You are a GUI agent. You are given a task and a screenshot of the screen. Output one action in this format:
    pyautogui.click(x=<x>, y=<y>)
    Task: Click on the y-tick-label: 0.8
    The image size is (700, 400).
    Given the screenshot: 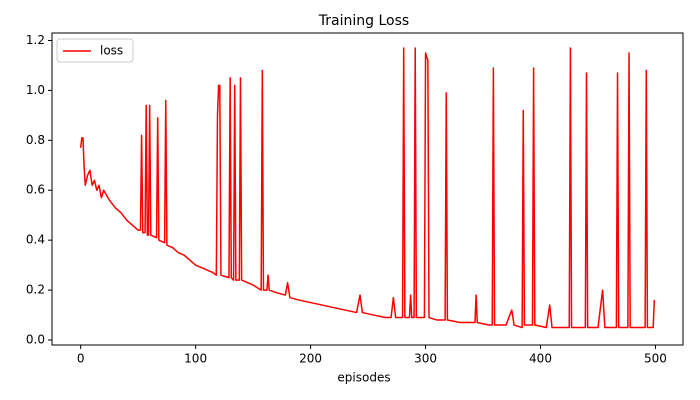 What is the action you would take?
    pyautogui.click(x=35, y=140)
    